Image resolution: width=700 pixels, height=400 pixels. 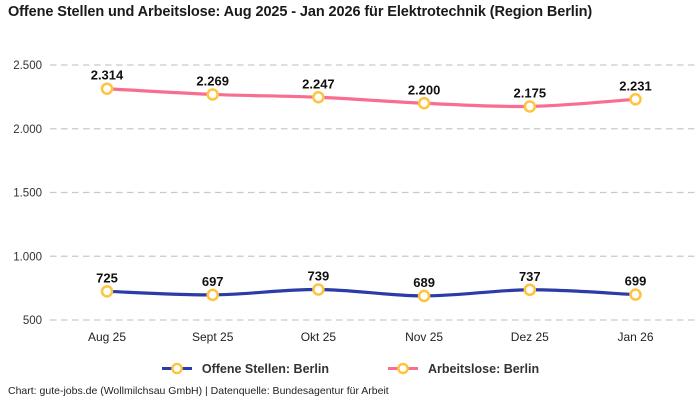 What do you see at coordinates (27, 194) in the screenshot?
I see `y-axis-tick-label: 1.500` at bounding box center [27, 194].